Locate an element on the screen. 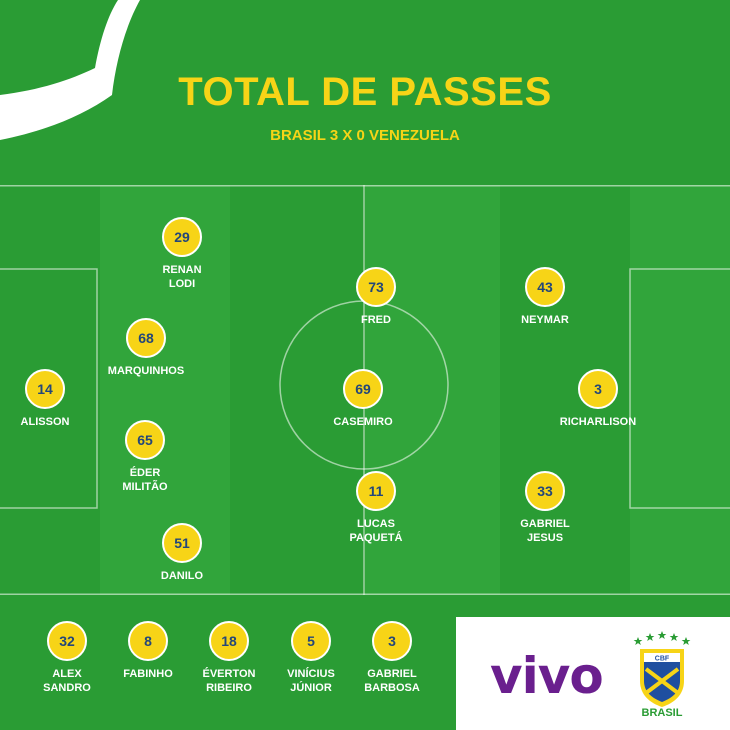 The height and width of the screenshot is (730, 730). player-name: RICHARLISON is located at coordinates (598, 422).